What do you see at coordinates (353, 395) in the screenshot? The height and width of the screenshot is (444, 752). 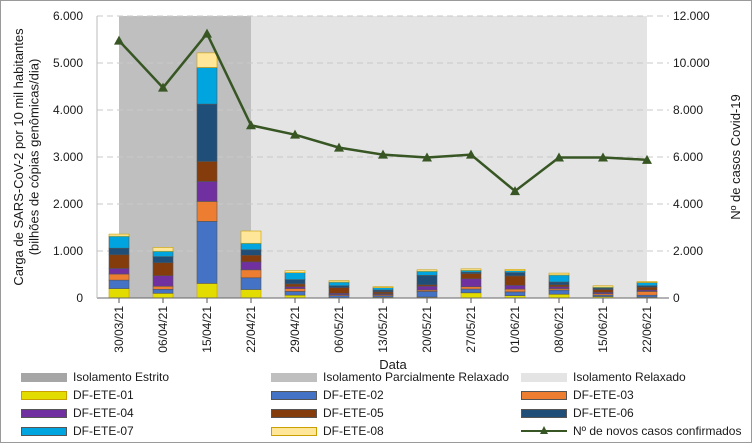 I see `legend-label: DF-ETE-02` at bounding box center [353, 395].